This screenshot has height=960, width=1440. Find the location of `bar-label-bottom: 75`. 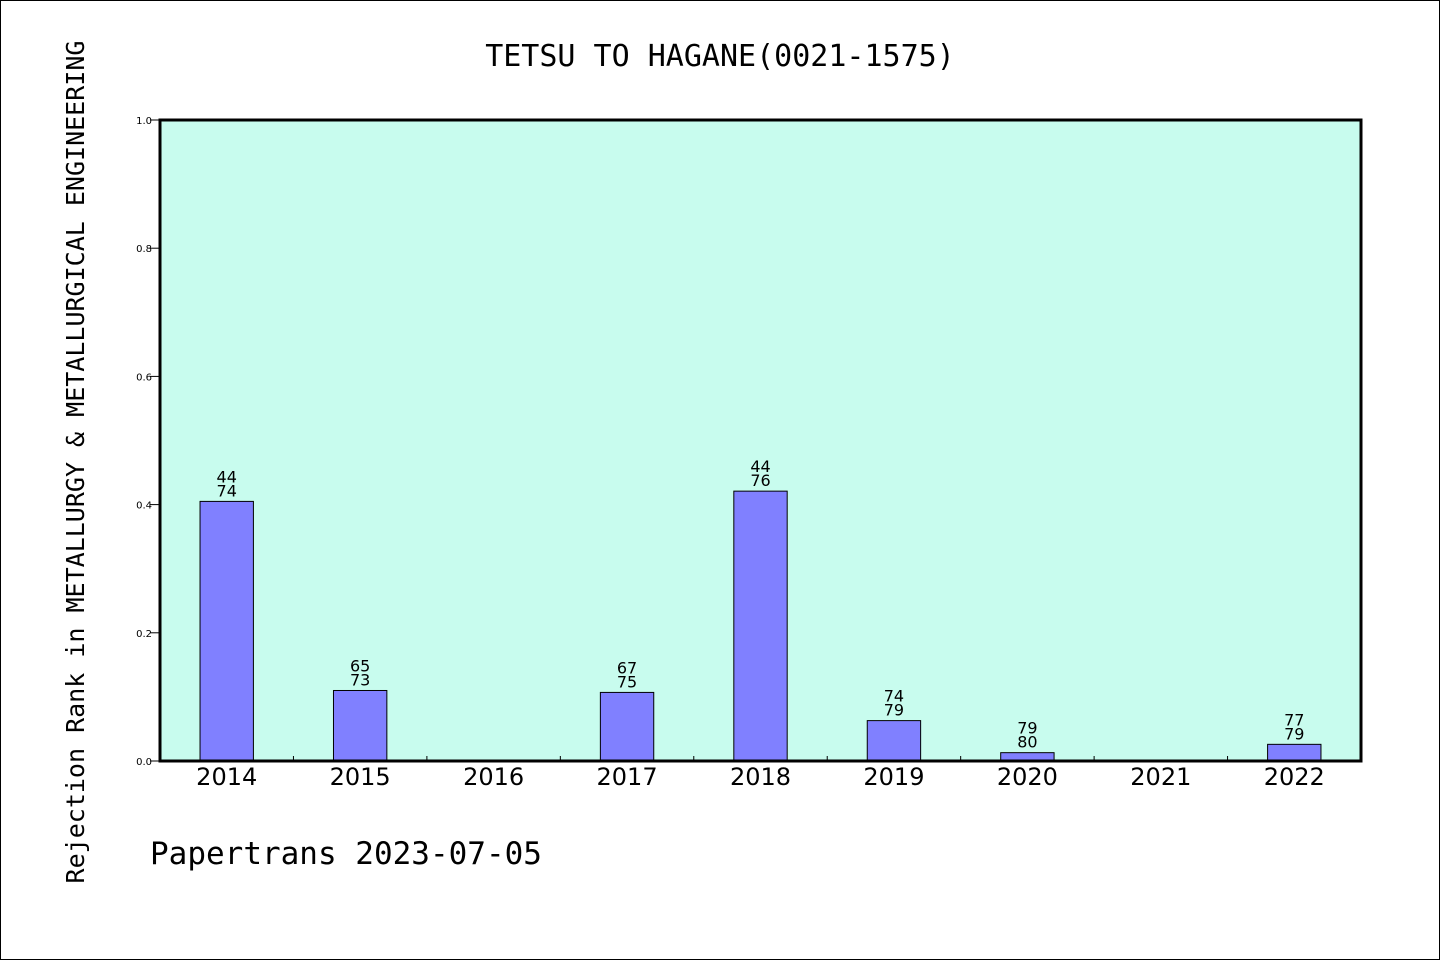

bar-label-bottom: 75 is located at coordinates (627, 681).